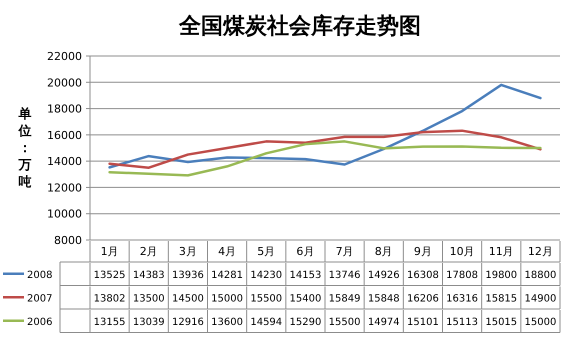 The image size is (575, 338). What do you see at coordinates (227, 322) in the screenshot?
I see `data-label: 13600` at bounding box center [227, 322].